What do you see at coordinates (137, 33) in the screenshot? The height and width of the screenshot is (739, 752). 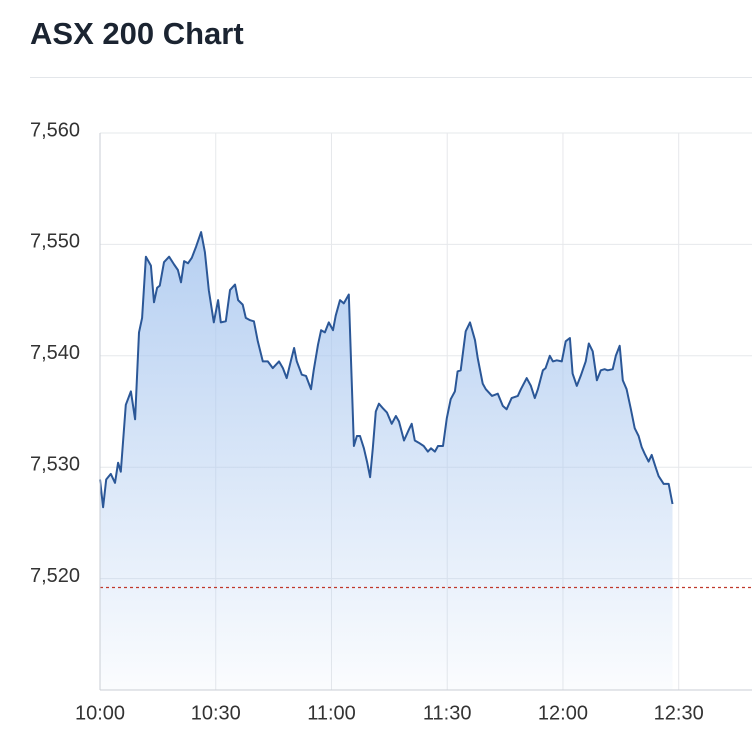 I see `chart-title: ASX 200 Chart` at bounding box center [137, 33].